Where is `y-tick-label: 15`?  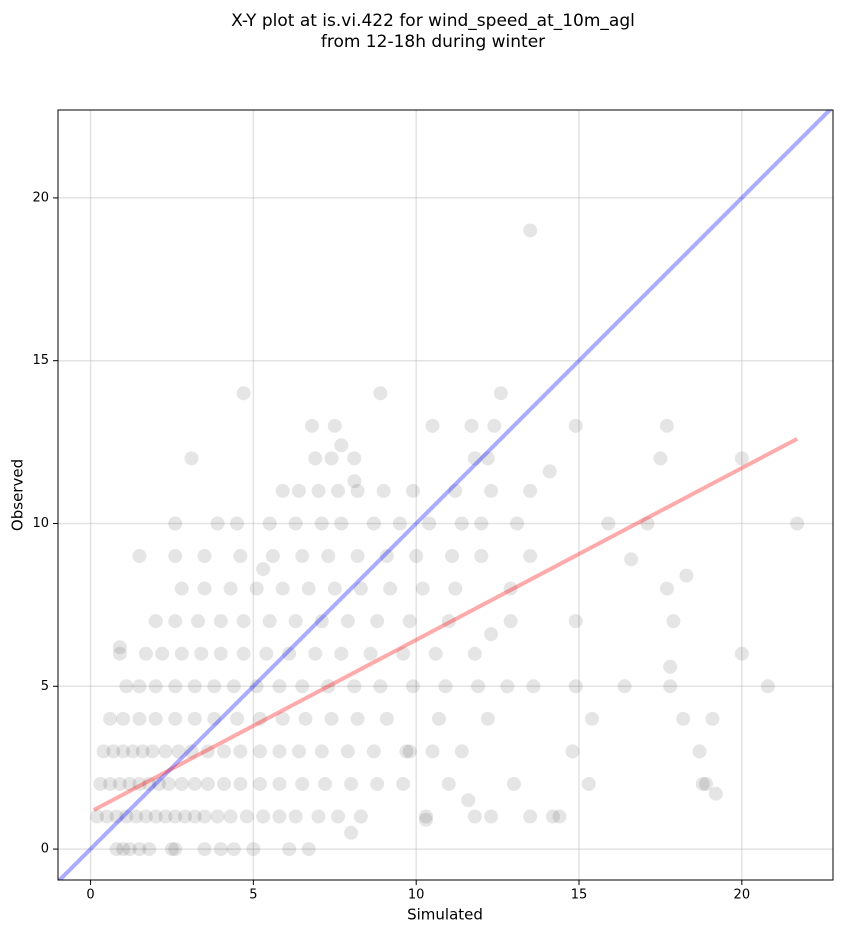
y-tick-label: 15 is located at coordinates (40, 360).